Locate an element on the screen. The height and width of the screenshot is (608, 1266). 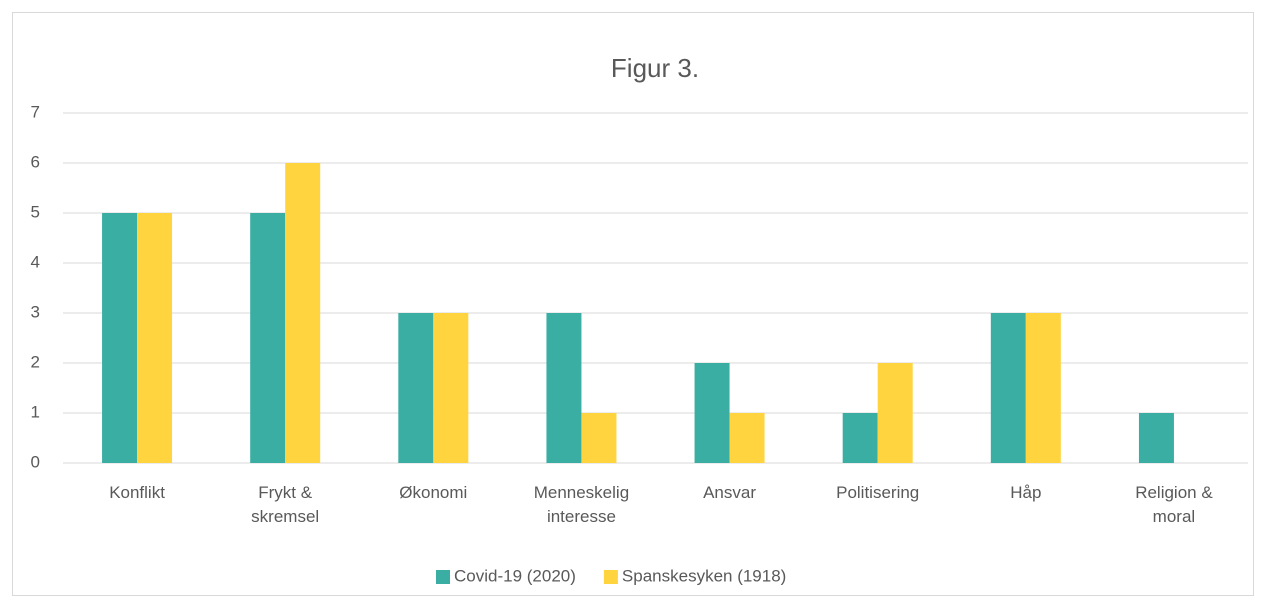
y-tick-label: 5 is located at coordinates (35, 211).